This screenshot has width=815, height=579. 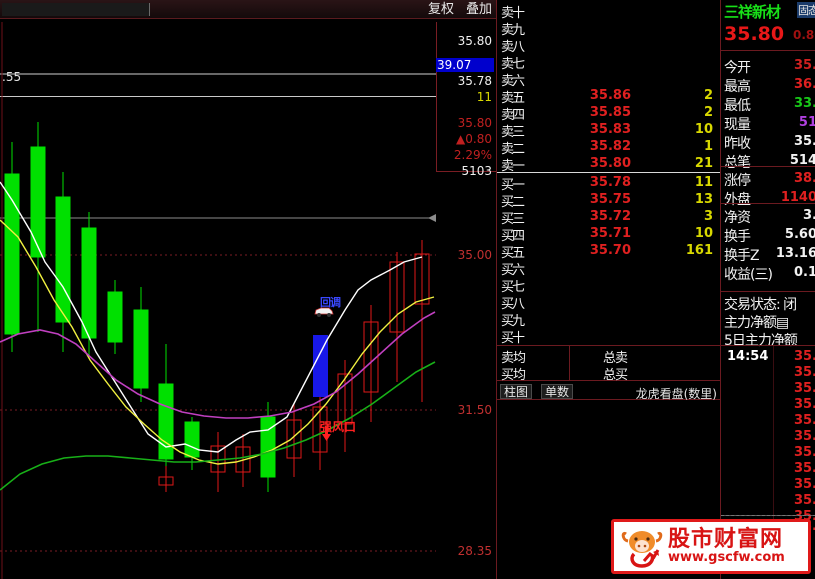 I want to click on buy-average-row: 买均 总买, so click(x=609, y=373).